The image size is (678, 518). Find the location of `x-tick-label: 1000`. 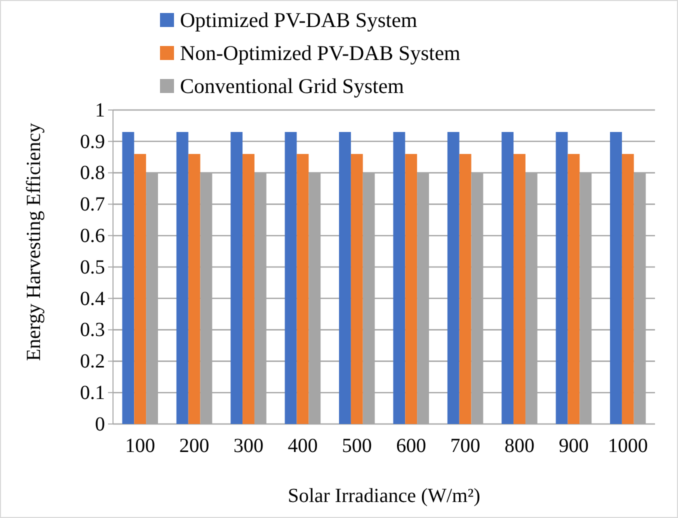

x-tick-label: 1000 is located at coordinates (628, 446).